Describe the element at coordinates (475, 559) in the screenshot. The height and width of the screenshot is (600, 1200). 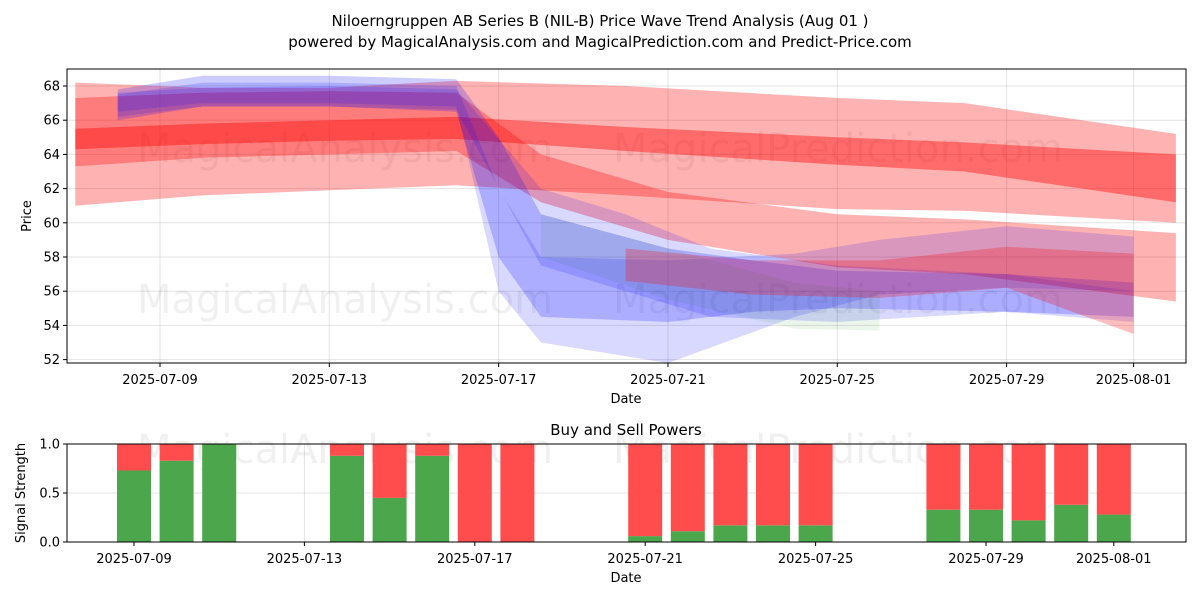
I see `signal-x-tick-label: 2025-07-17` at that location.